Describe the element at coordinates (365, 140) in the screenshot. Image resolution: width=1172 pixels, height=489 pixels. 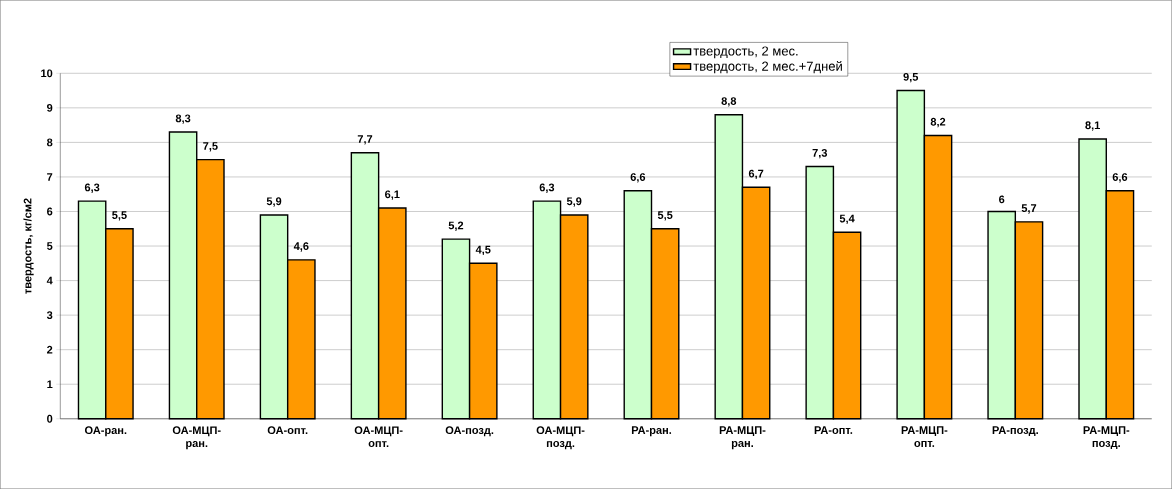
I see `data-label: 7,7` at that location.